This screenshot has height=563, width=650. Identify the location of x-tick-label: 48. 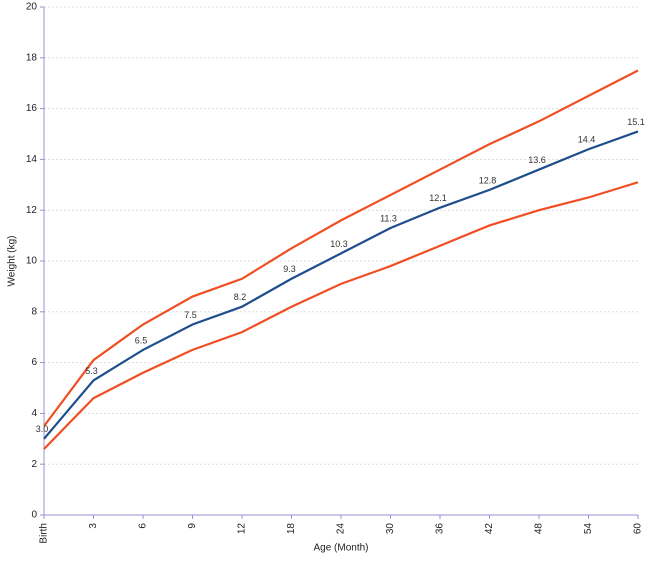
(539, 529).